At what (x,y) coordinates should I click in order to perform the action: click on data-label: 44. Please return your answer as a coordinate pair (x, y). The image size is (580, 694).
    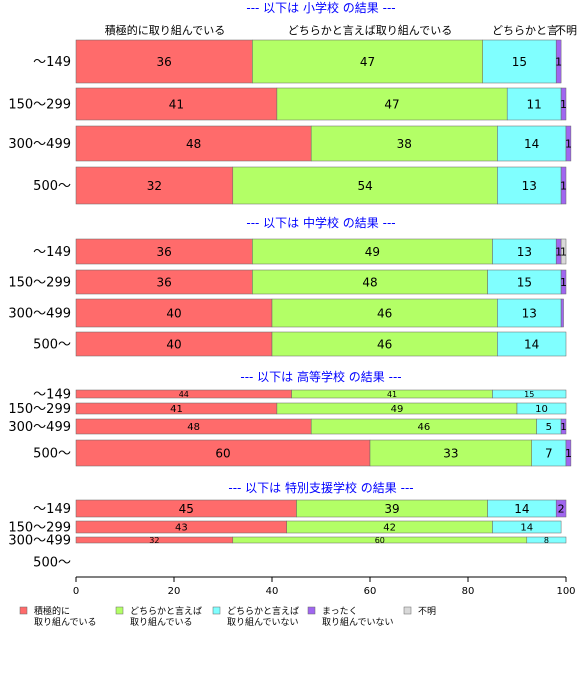
    Looking at the image, I should click on (184, 394).